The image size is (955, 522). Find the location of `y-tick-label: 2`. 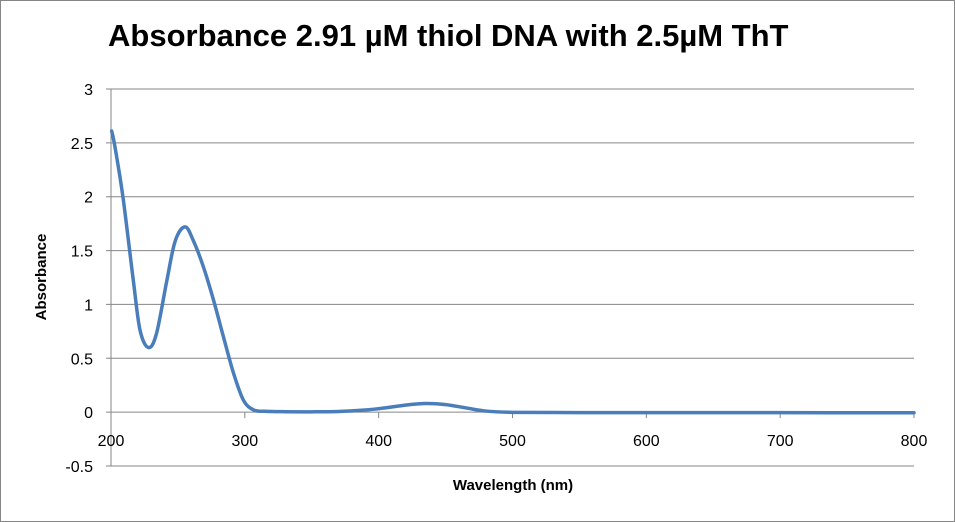

y-tick-label: 2 is located at coordinates (88, 198).